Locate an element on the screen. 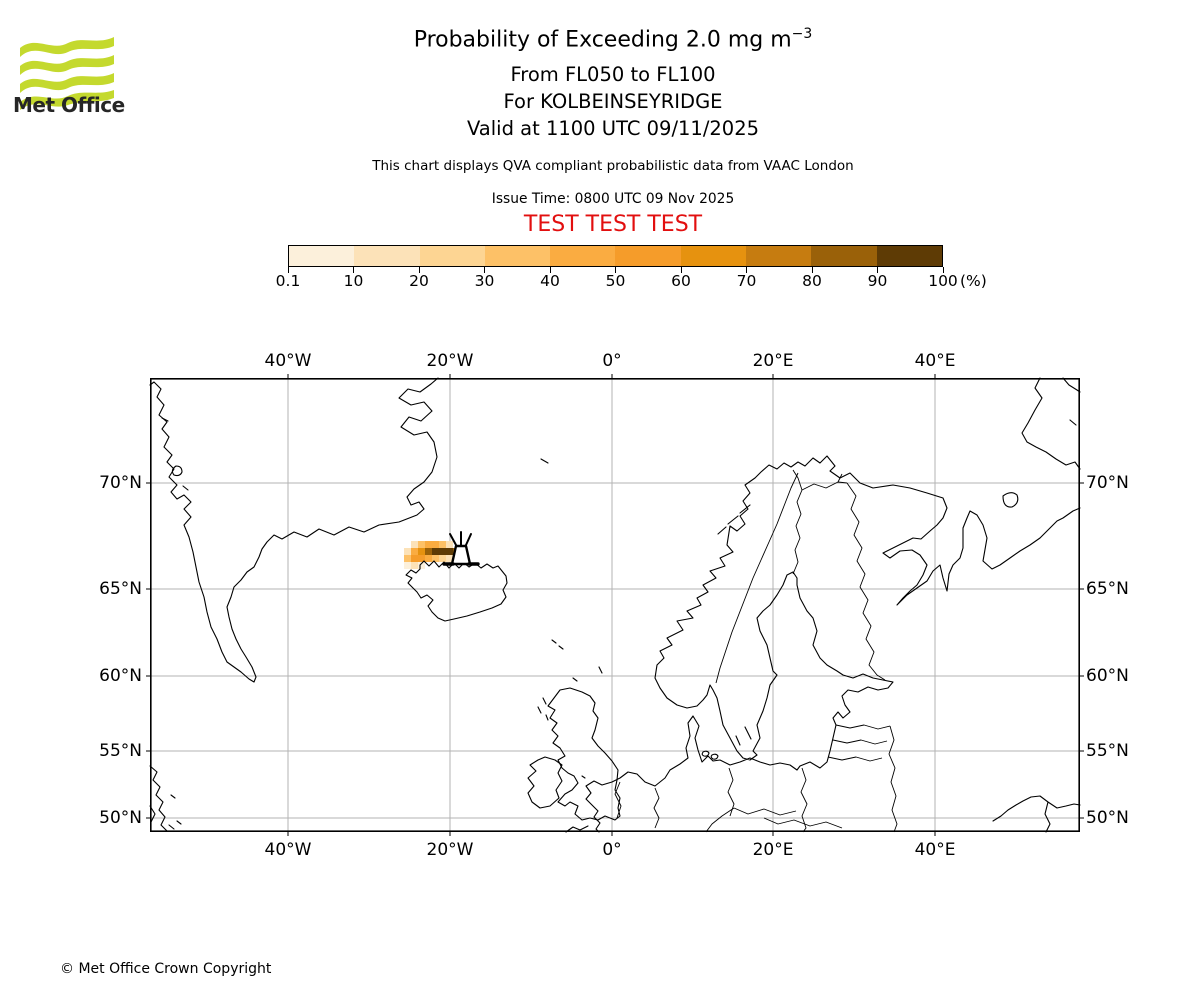  border-germany-poland is located at coordinates (731, 792).